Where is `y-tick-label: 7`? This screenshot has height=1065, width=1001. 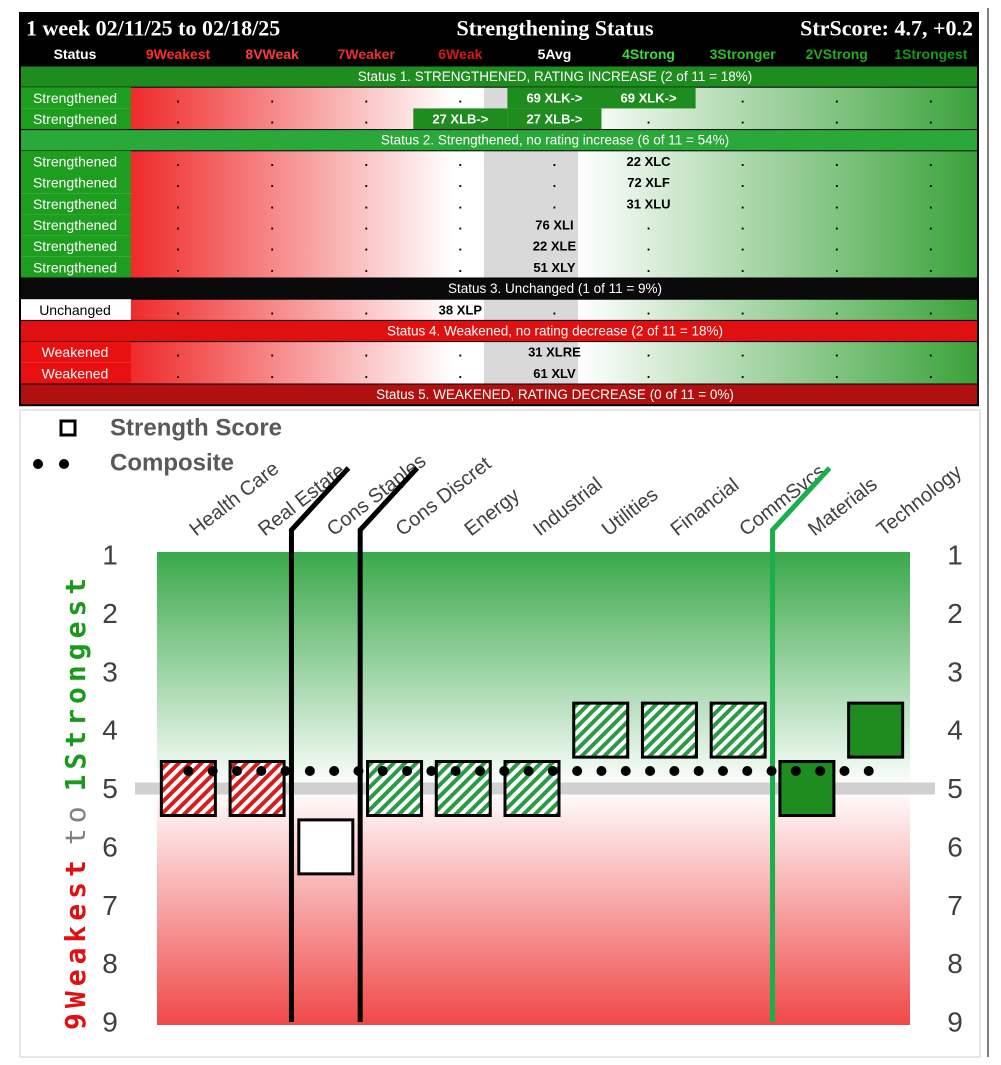 y-tick-label: 7 is located at coordinates (110, 905).